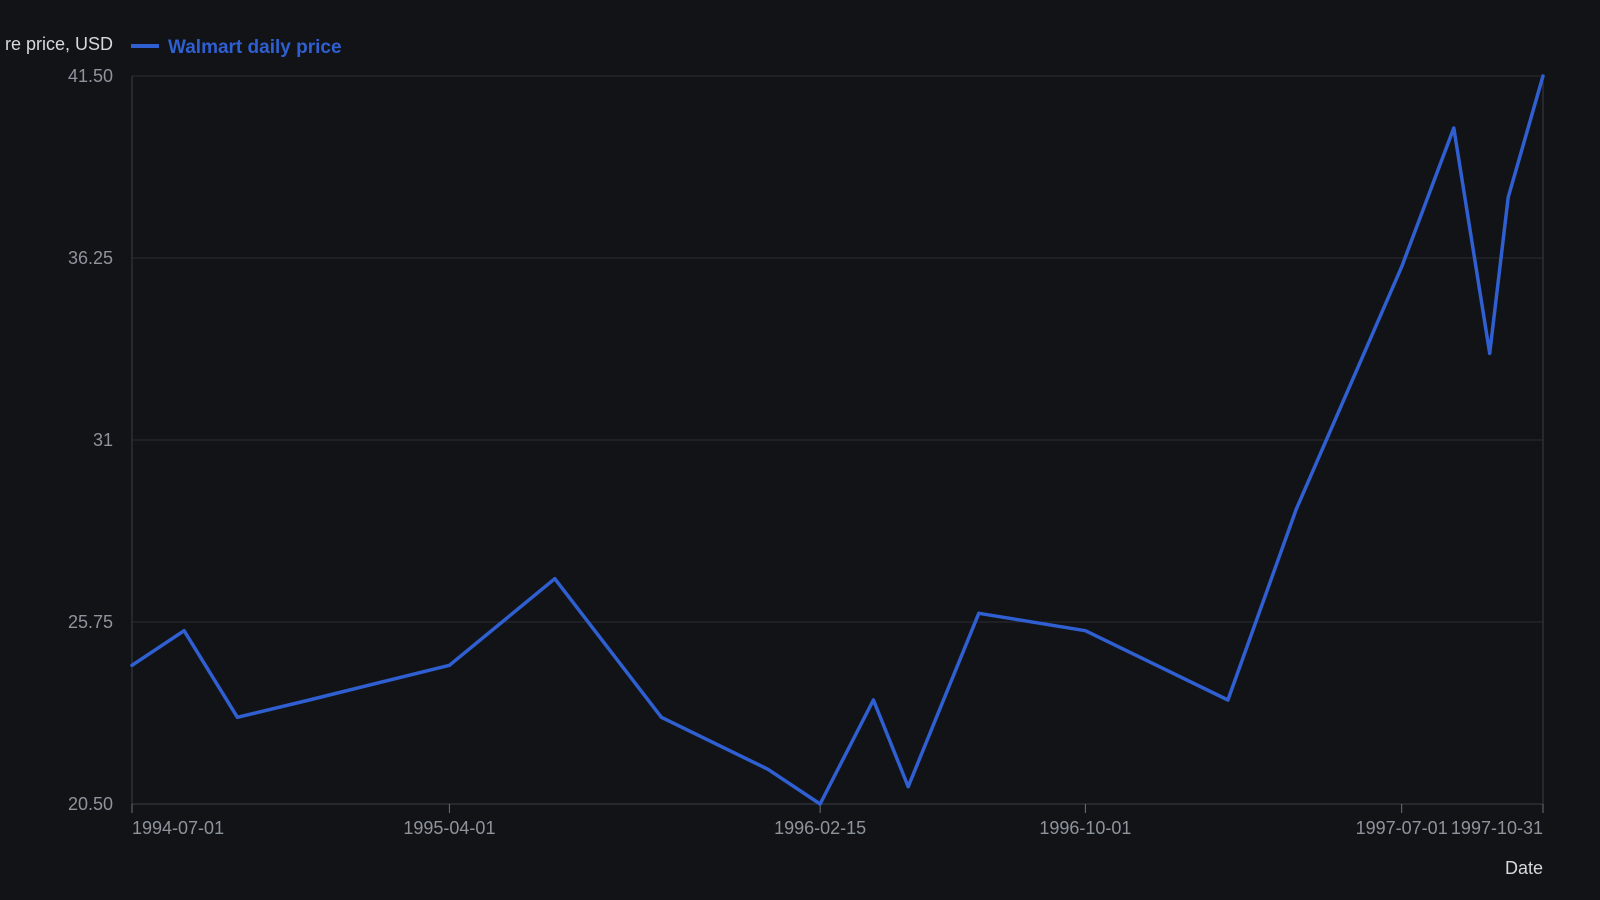 This screenshot has height=900, width=1600. What do you see at coordinates (449, 828) in the screenshot?
I see `x-tick-label: 1995-04-01` at bounding box center [449, 828].